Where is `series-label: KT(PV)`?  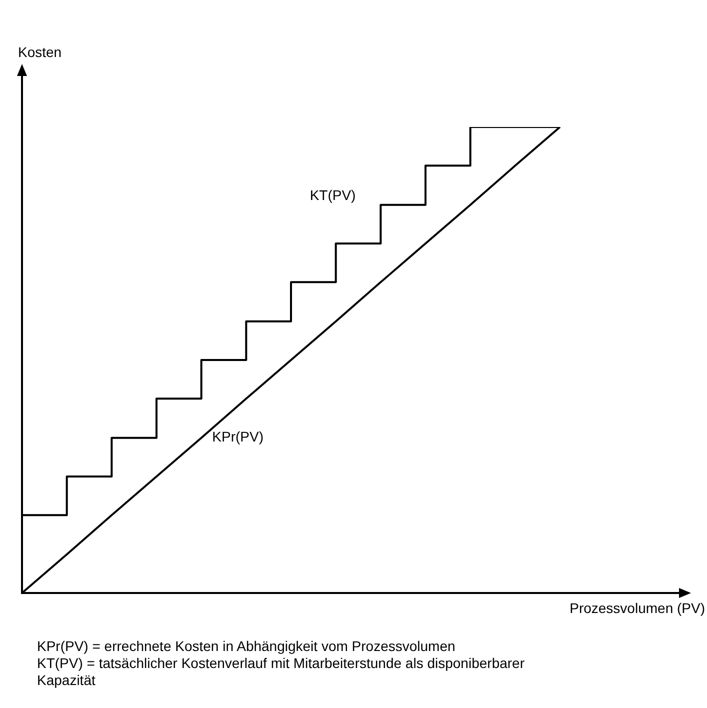 series-label: KT(PV) is located at coordinates (333, 195).